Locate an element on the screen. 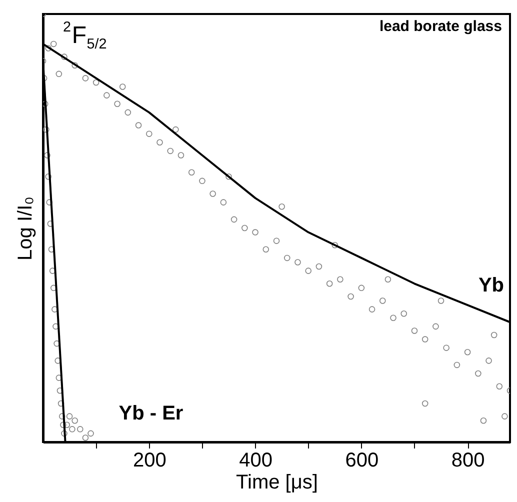 This screenshot has height=502, width=517. series-label: Yb - Er is located at coordinates (151, 413).